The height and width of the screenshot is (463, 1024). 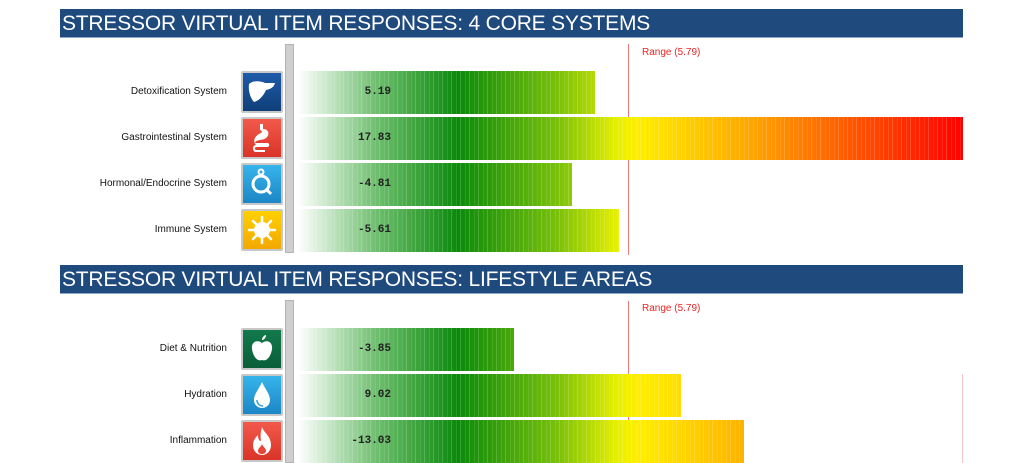 What do you see at coordinates (630, 138) in the screenshot?
I see `value-bar: 17.83` at bounding box center [630, 138].